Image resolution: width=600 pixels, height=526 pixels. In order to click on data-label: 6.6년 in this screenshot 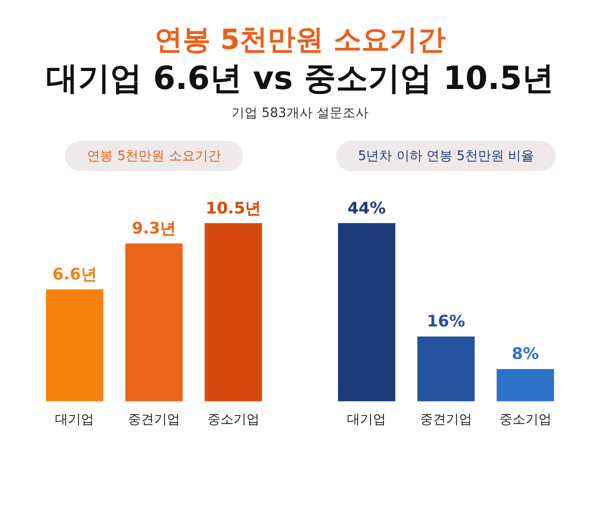, I will do `click(74, 274)`.